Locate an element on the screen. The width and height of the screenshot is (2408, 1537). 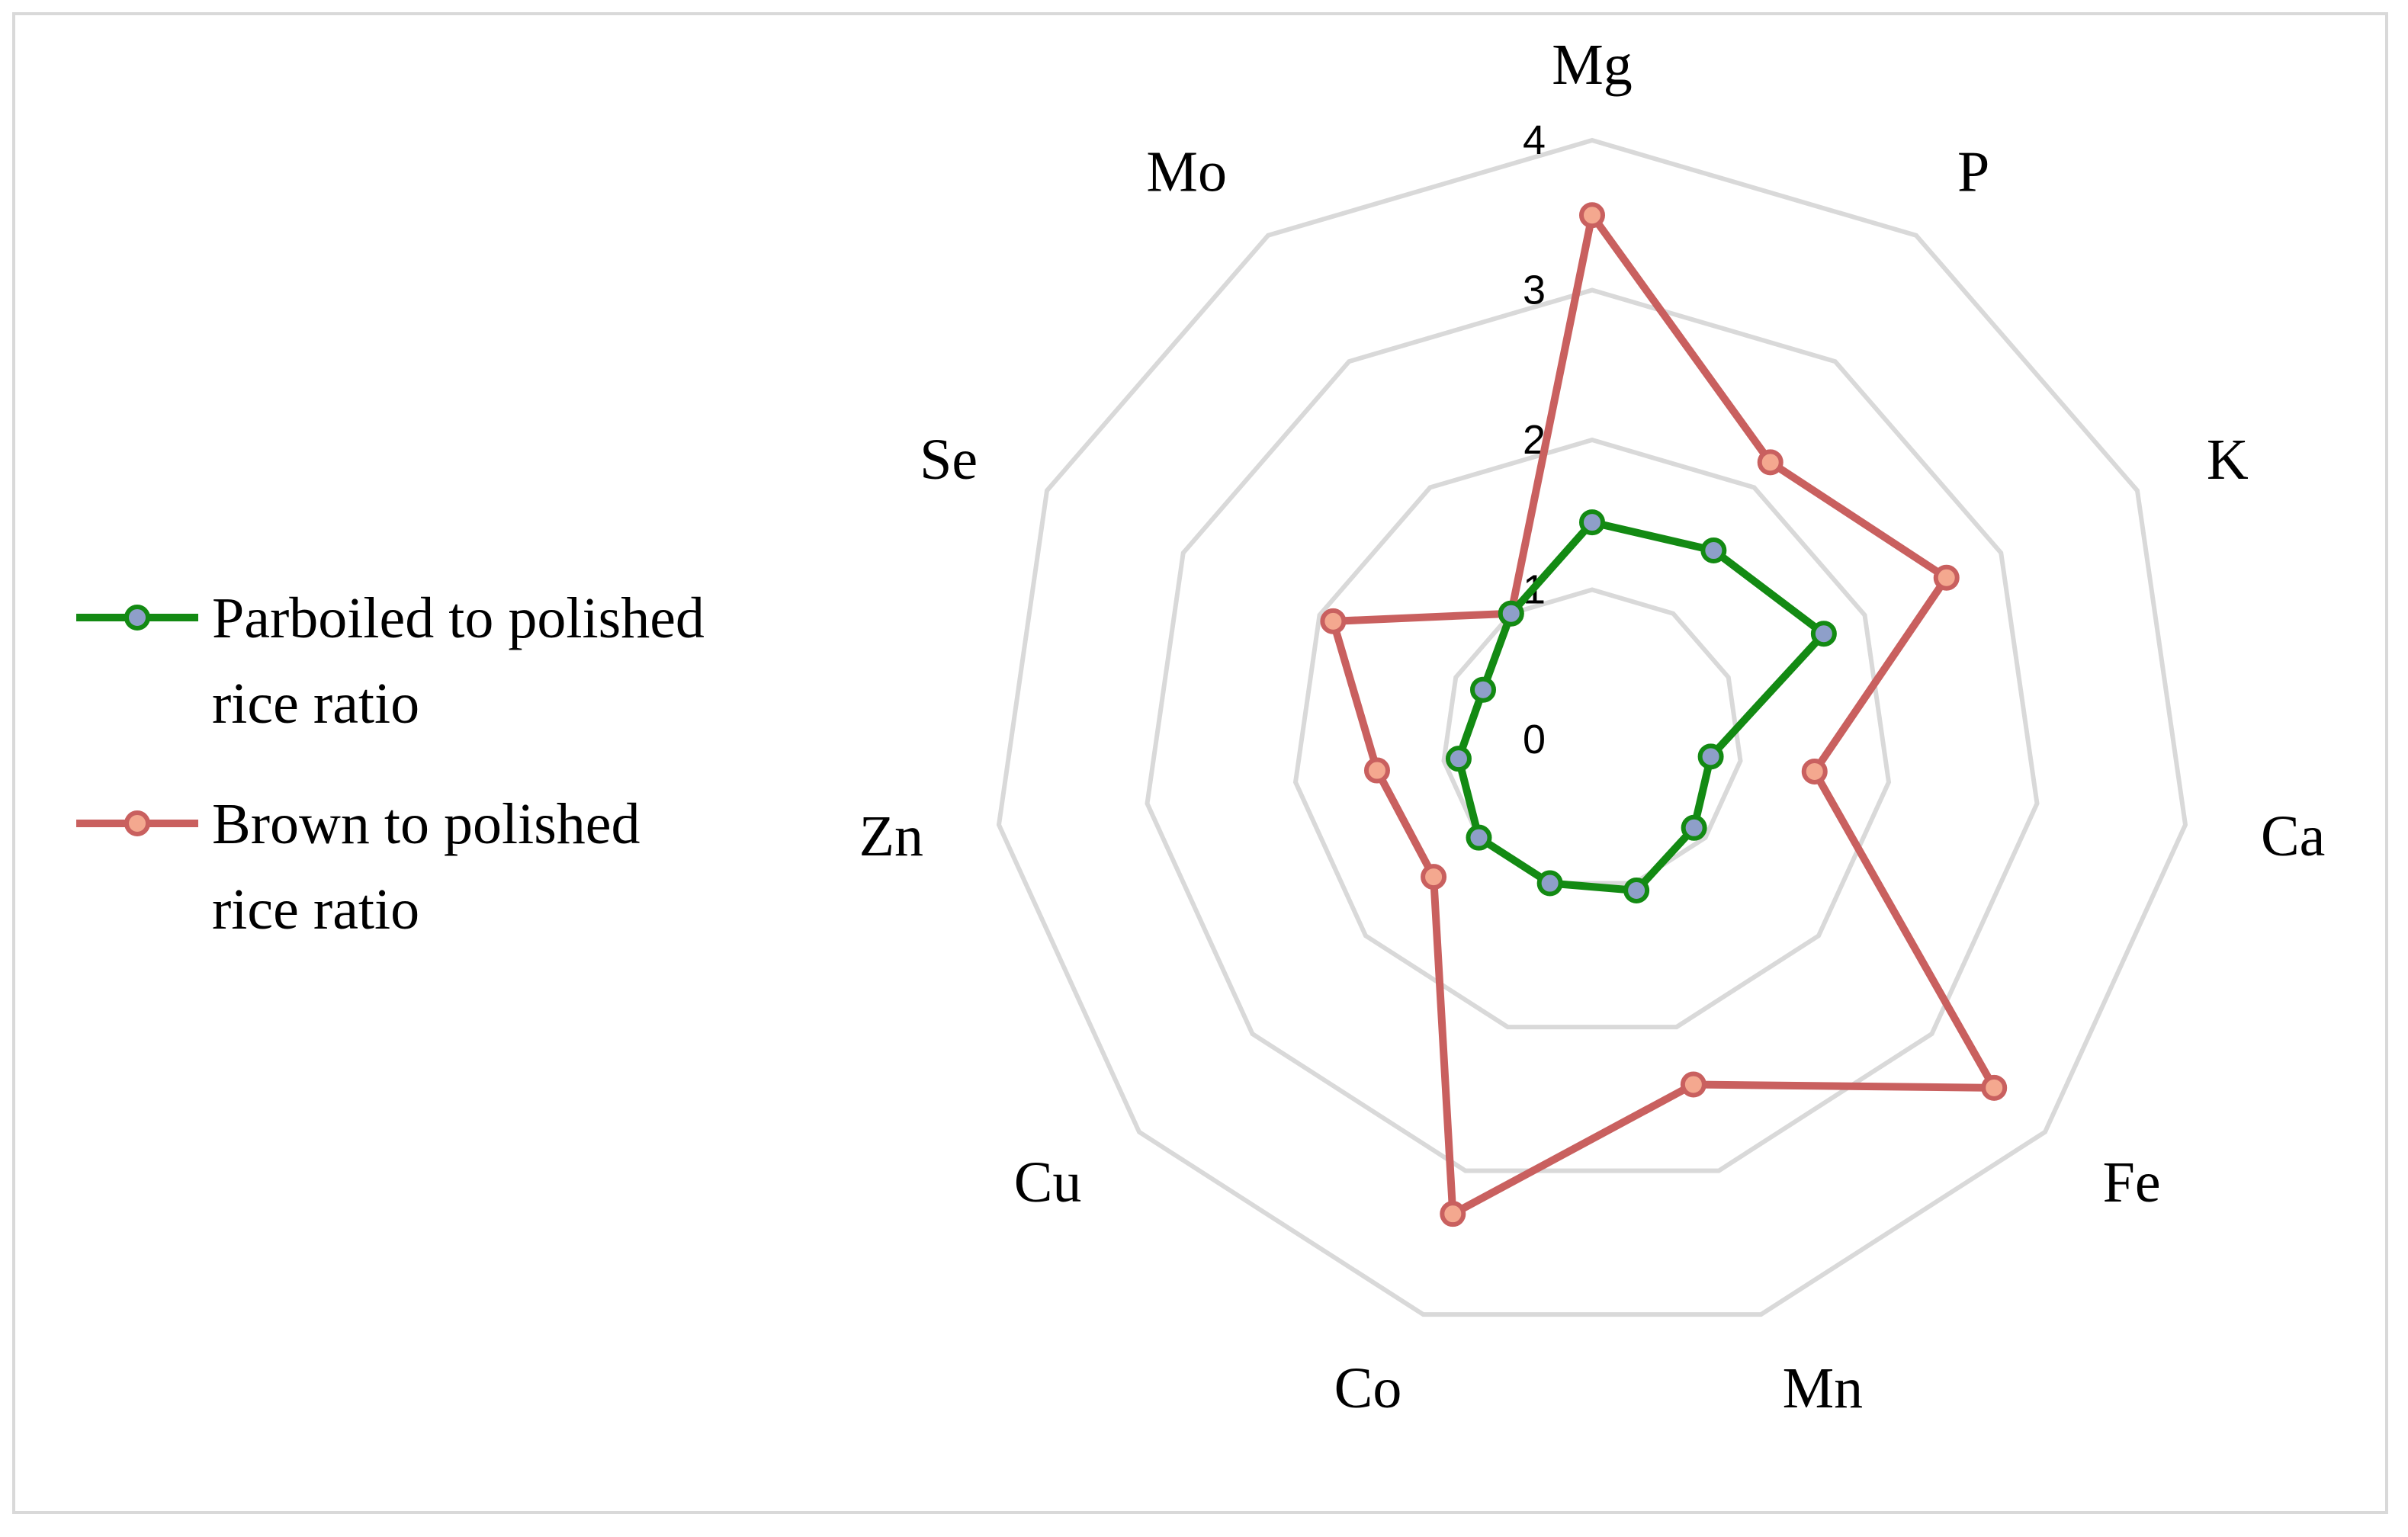
point-parboiled-se is located at coordinates (1484, 689).